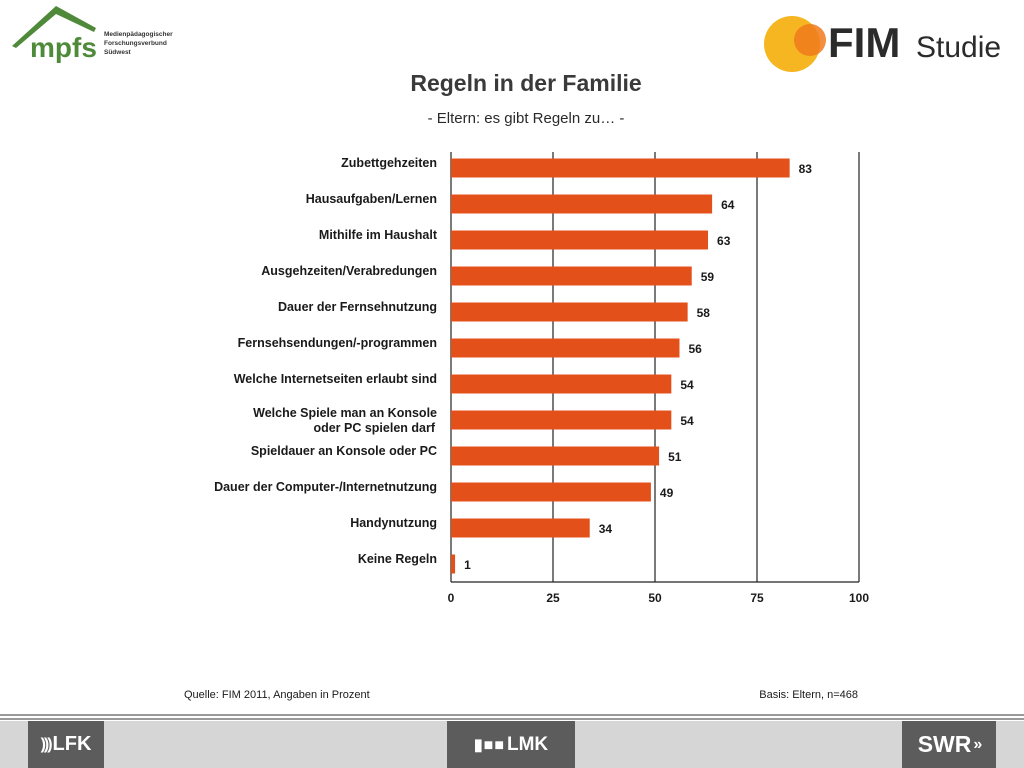 The width and height of the screenshot is (1024, 768). Describe the element at coordinates (63, 47) in the screenshot. I see `mpfs-wordmark: mpfs` at that location.